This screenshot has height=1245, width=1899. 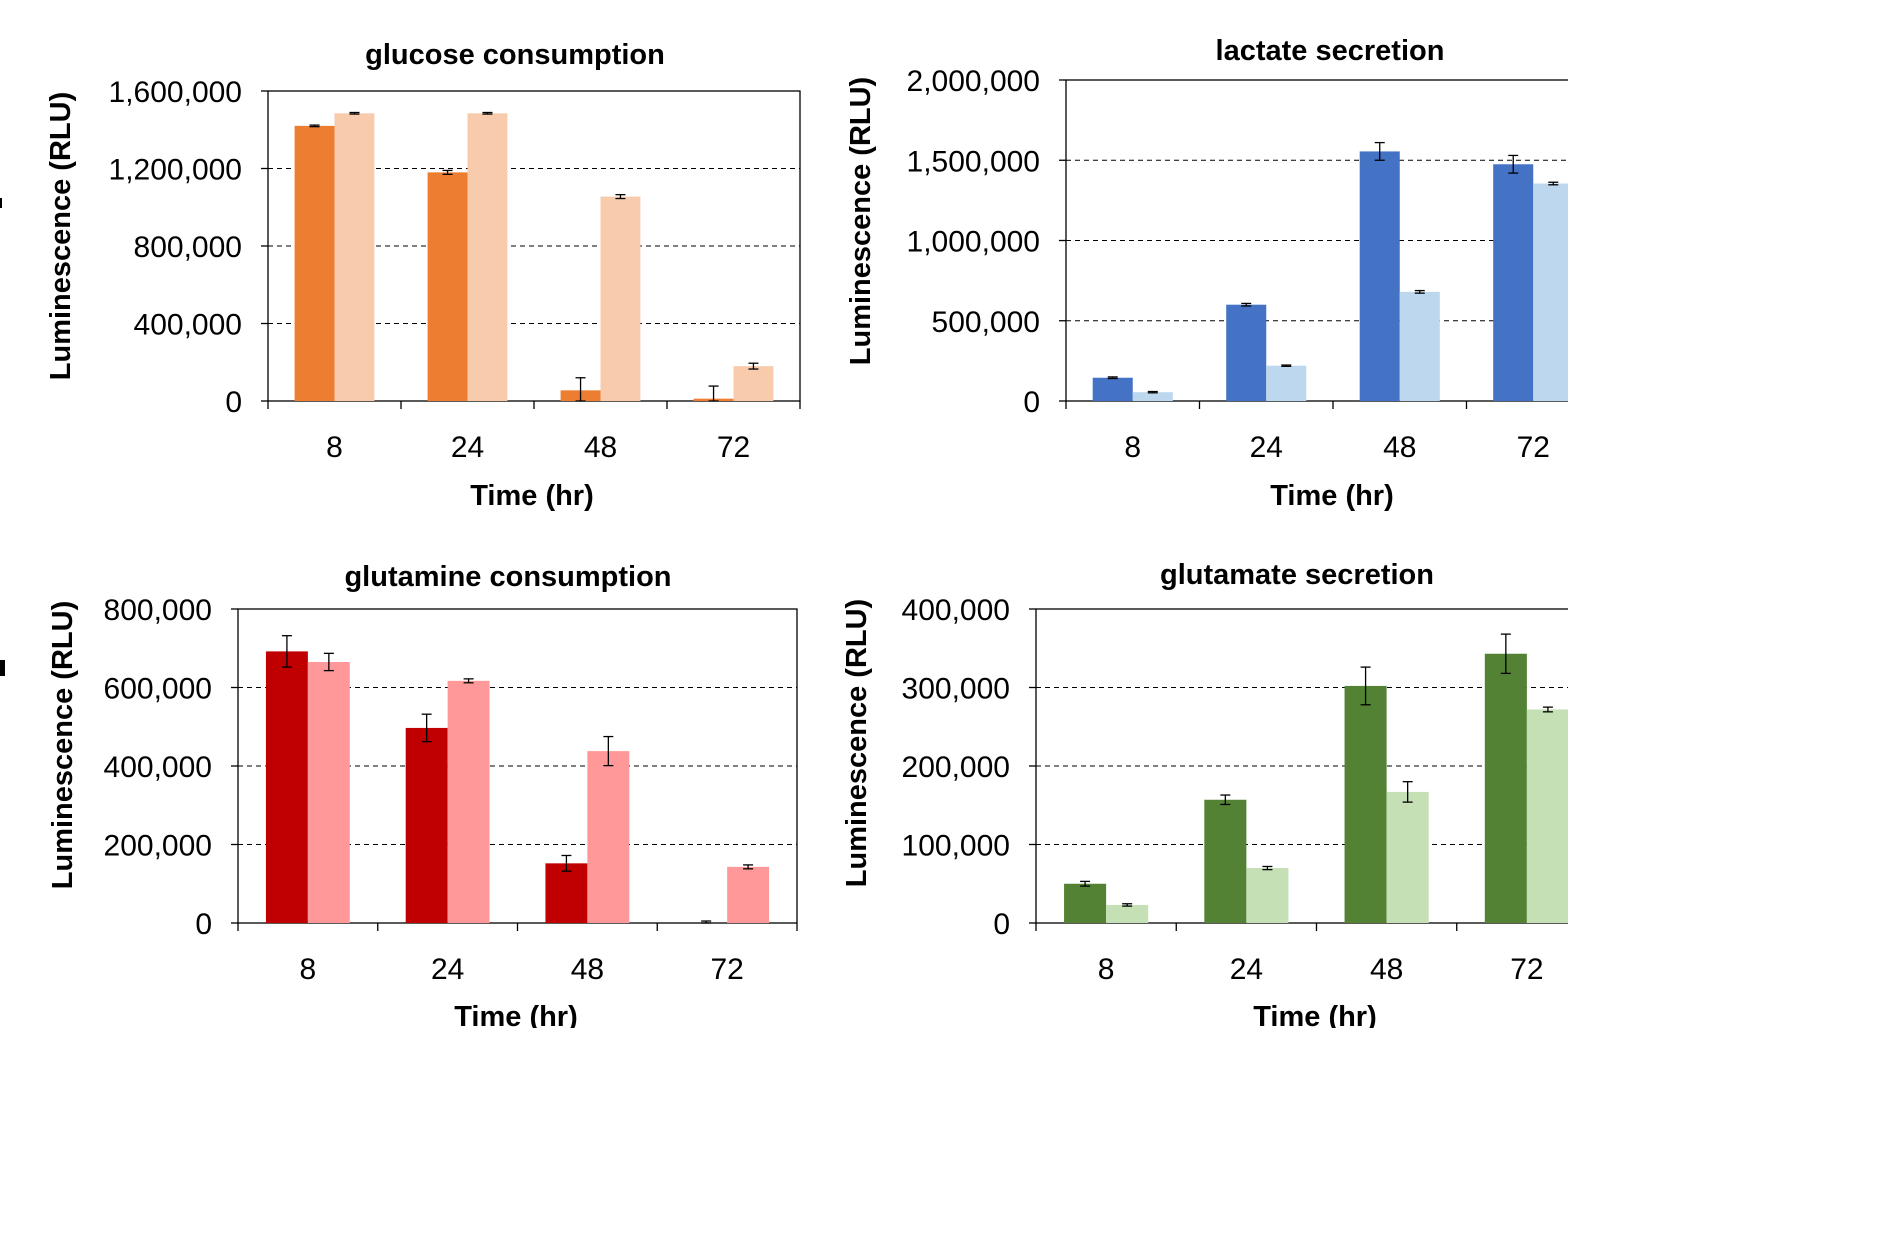 What do you see at coordinates (986, 322) in the screenshot?
I see `y-tick-label: 500,000` at bounding box center [986, 322].